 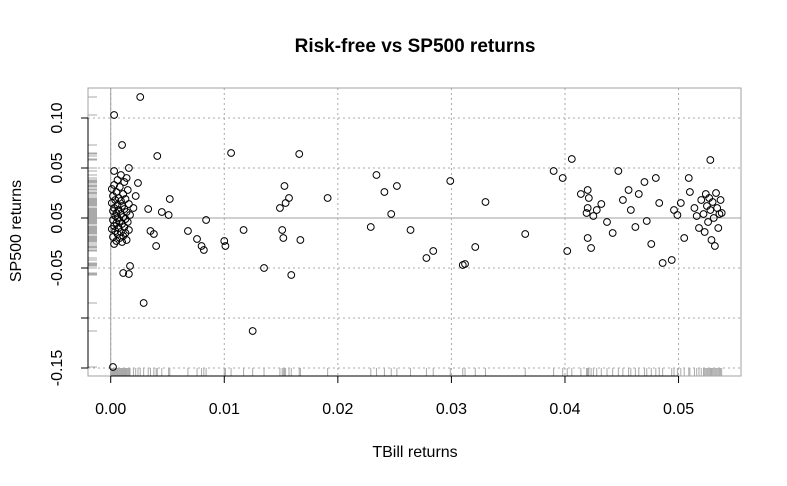 I want to click on x-axis: 0.00 0.01 0.02 0.03 0.04 0.05, so click(x=394, y=396).